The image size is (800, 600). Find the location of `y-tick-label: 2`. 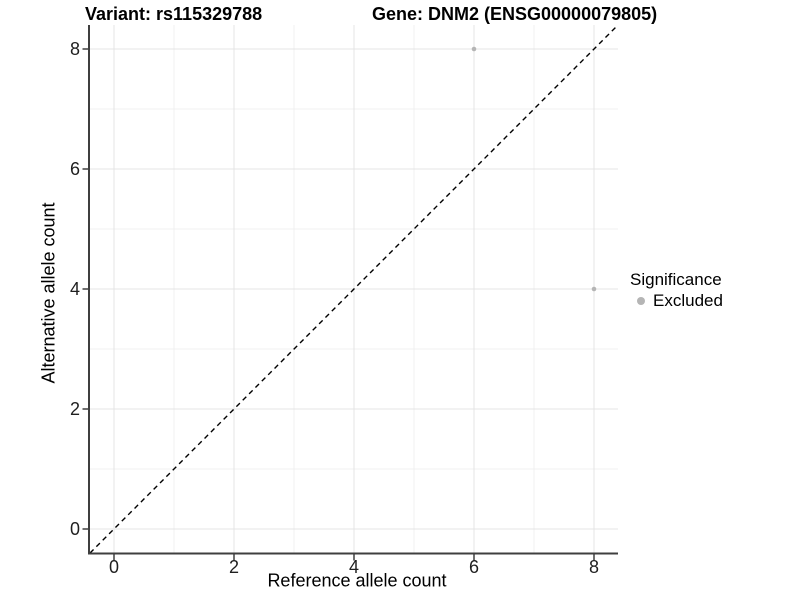

y-tick-label: 2 is located at coordinates (75, 409).